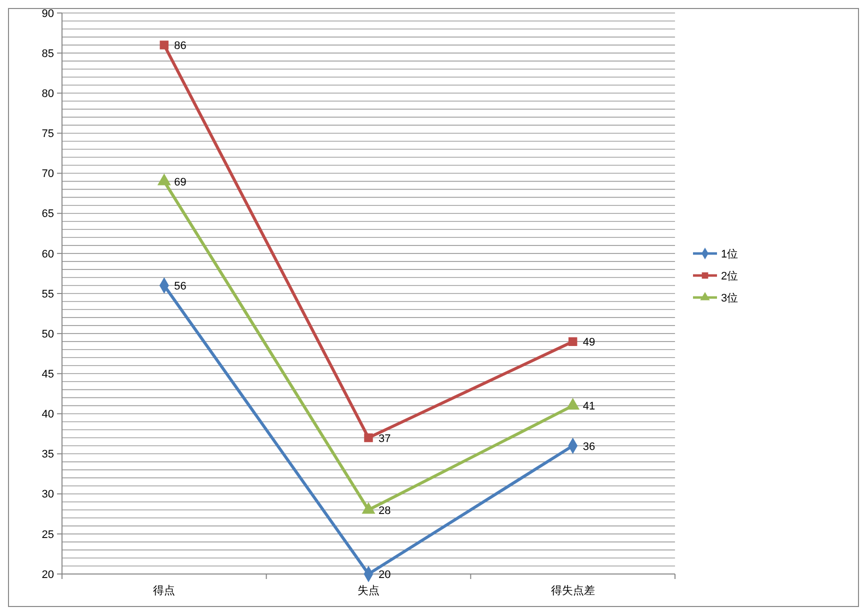 The image size is (867, 615). What do you see at coordinates (384, 575) in the screenshot?
I see `data-label: 20` at bounding box center [384, 575].